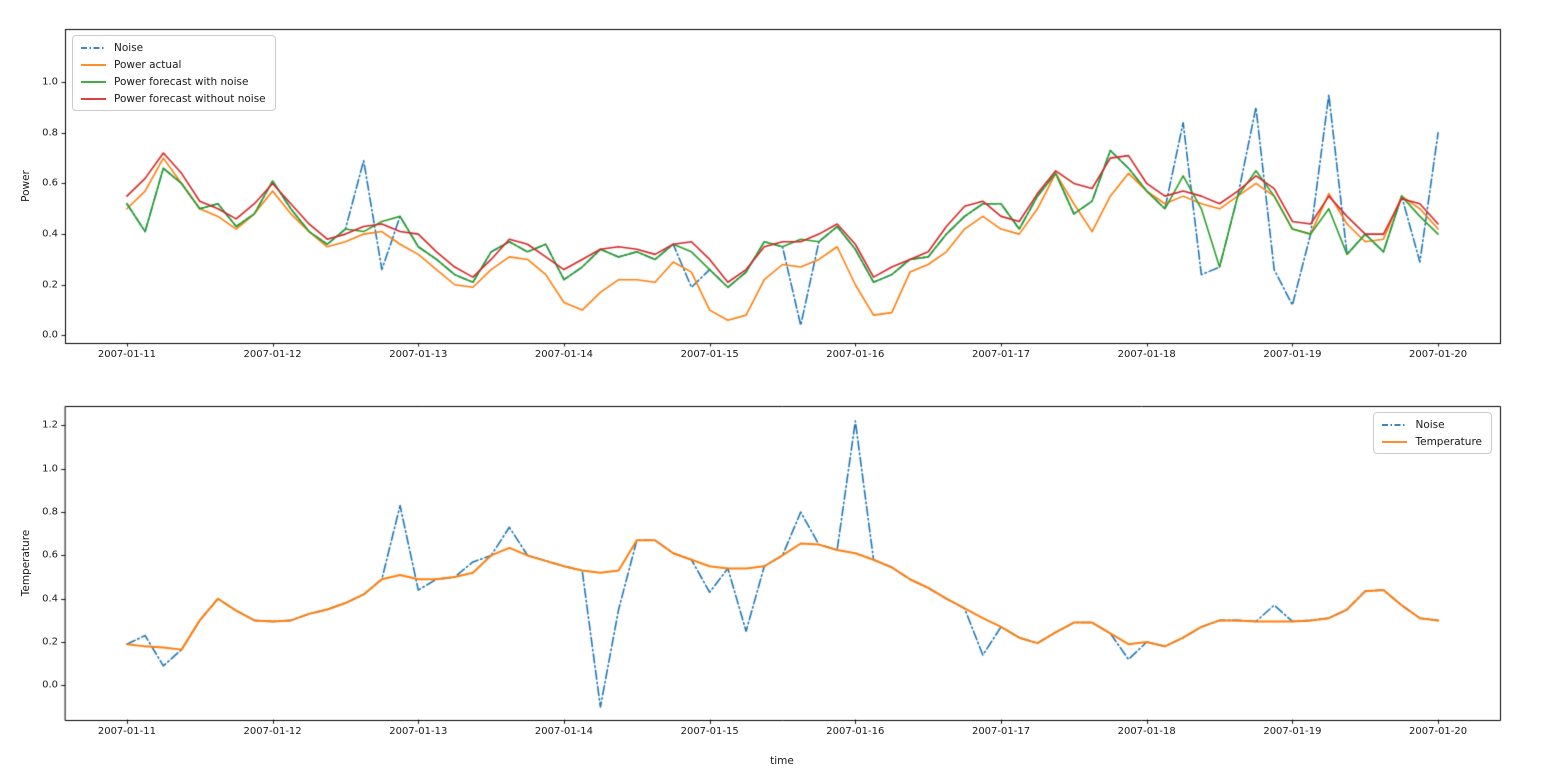 Image resolution: width=1543 pixels, height=781 pixels. I want to click on y-tick-label: 1.2, so click(50, 425).